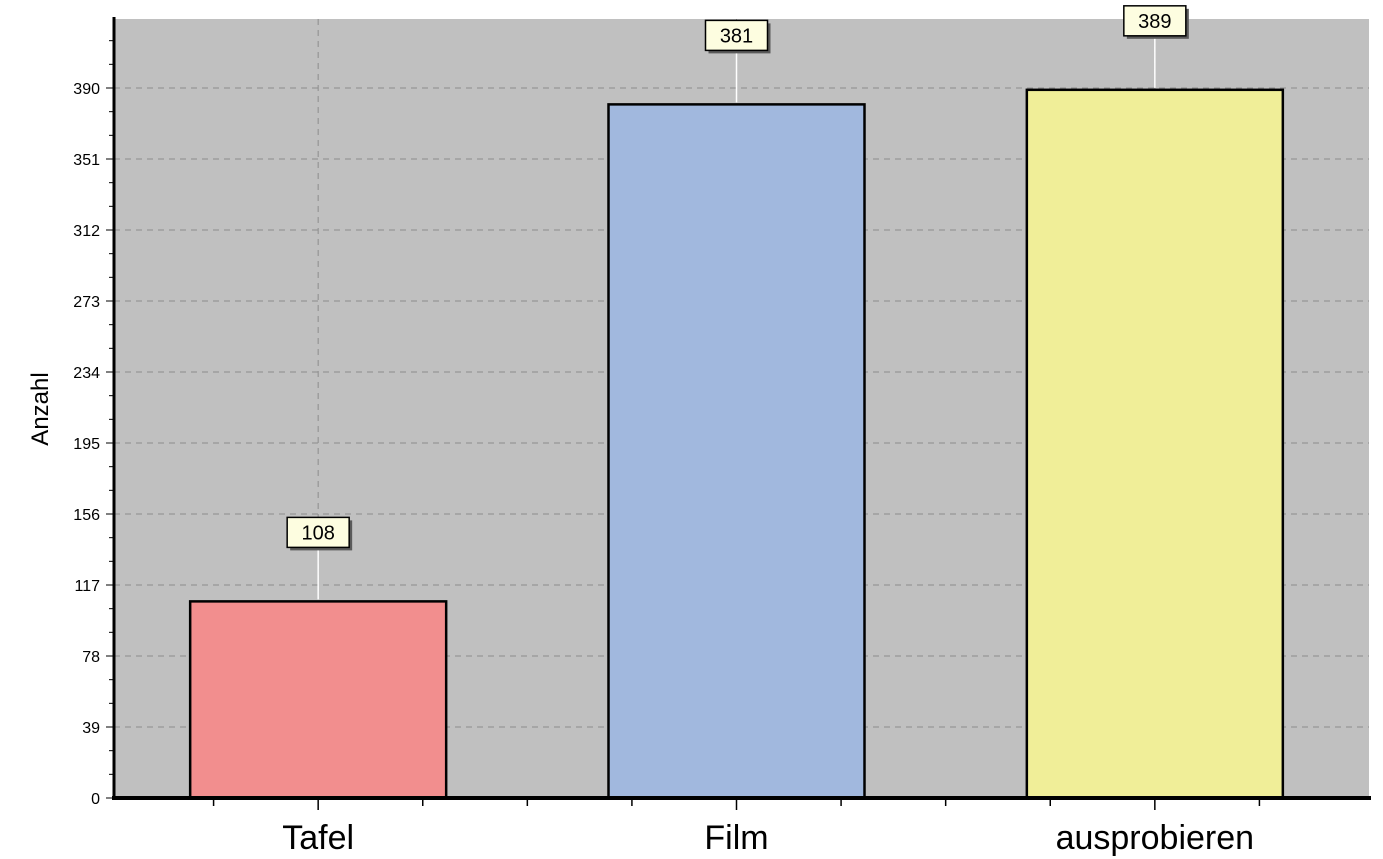 The image size is (1383, 859). What do you see at coordinates (318, 838) in the screenshot?
I see `x-tick-label: Tafel` at bounding box center [318, 838].